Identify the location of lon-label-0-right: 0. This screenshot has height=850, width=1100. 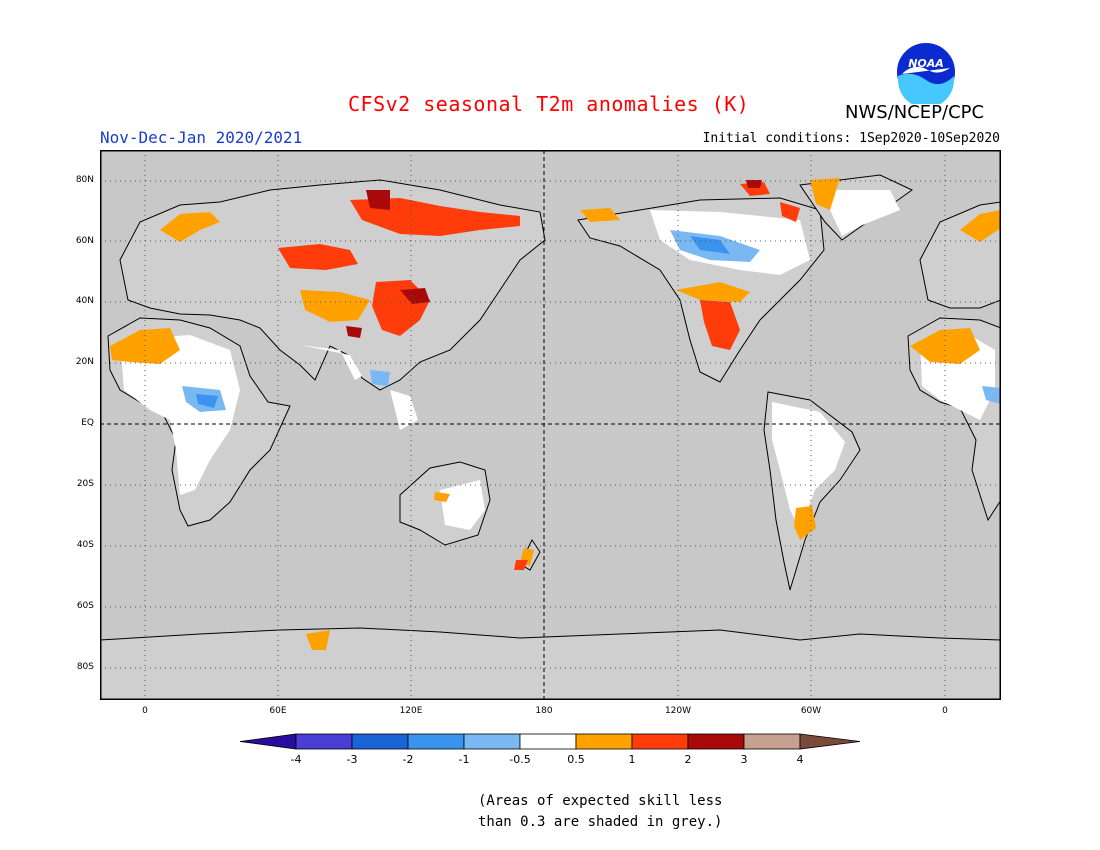
(945, 711).